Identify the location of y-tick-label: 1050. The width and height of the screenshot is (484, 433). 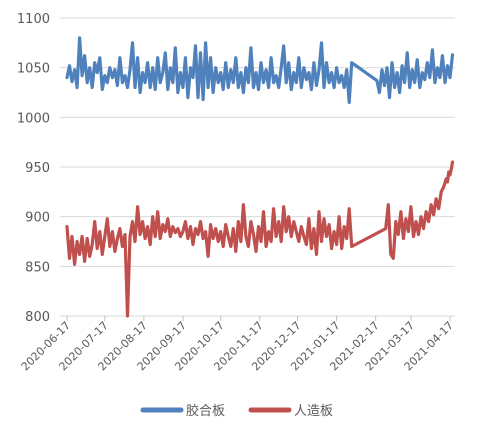
(33, 69).